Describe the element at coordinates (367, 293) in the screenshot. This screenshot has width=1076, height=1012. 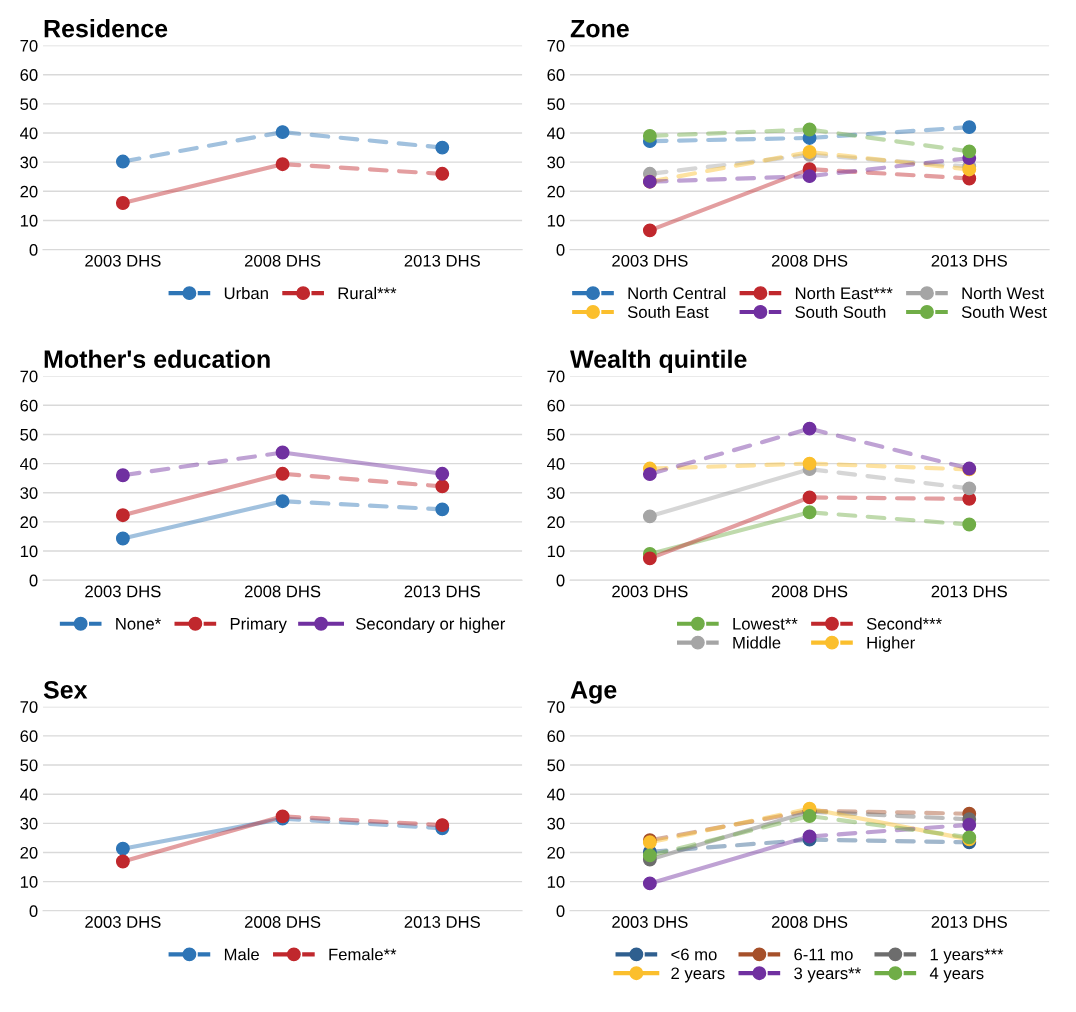
I see `legend-label: Rural***` at that location.